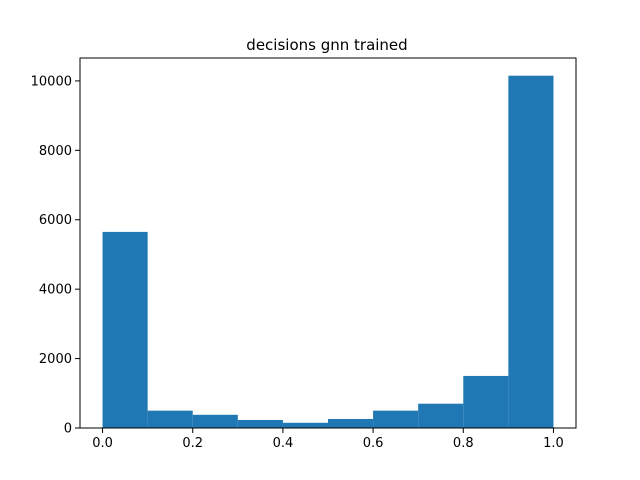  What do you see at coordinates (373, 443) in the screenshot?
I see `x-tick-label: 0.6` at bounding box center [373, 443].